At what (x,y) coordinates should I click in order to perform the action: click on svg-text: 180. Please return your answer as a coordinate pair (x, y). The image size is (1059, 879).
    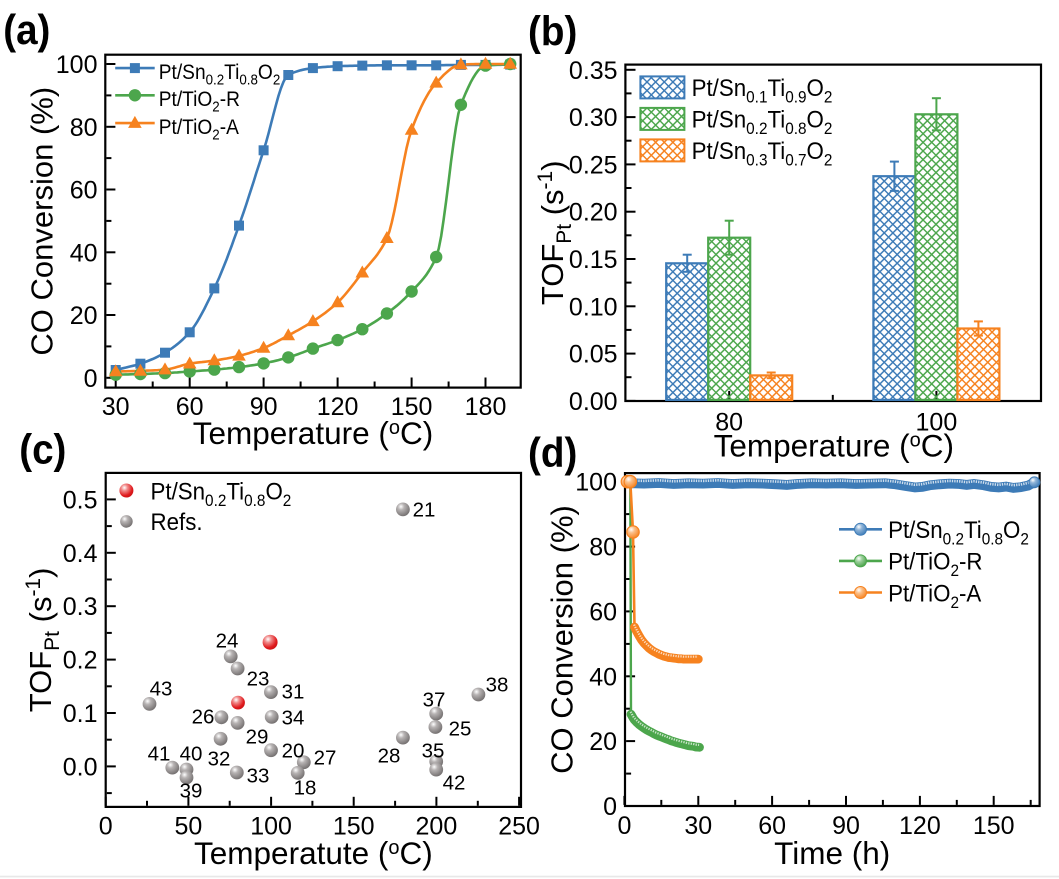
    Looking at the image, I should click on (486, 407).